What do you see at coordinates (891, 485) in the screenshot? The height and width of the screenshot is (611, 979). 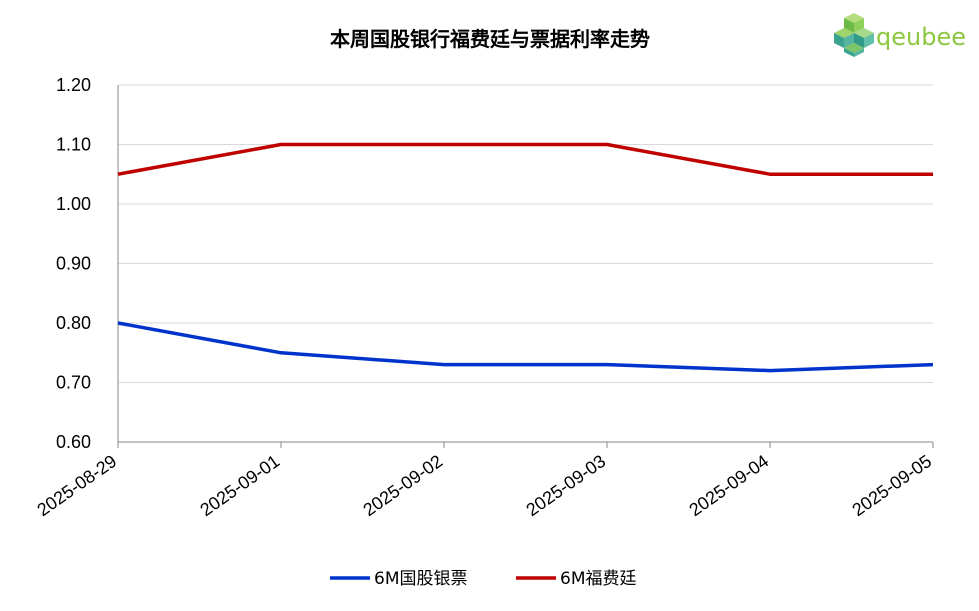 I see `x-tick-label: 2025-09-05` at bounding box center [891, 485].